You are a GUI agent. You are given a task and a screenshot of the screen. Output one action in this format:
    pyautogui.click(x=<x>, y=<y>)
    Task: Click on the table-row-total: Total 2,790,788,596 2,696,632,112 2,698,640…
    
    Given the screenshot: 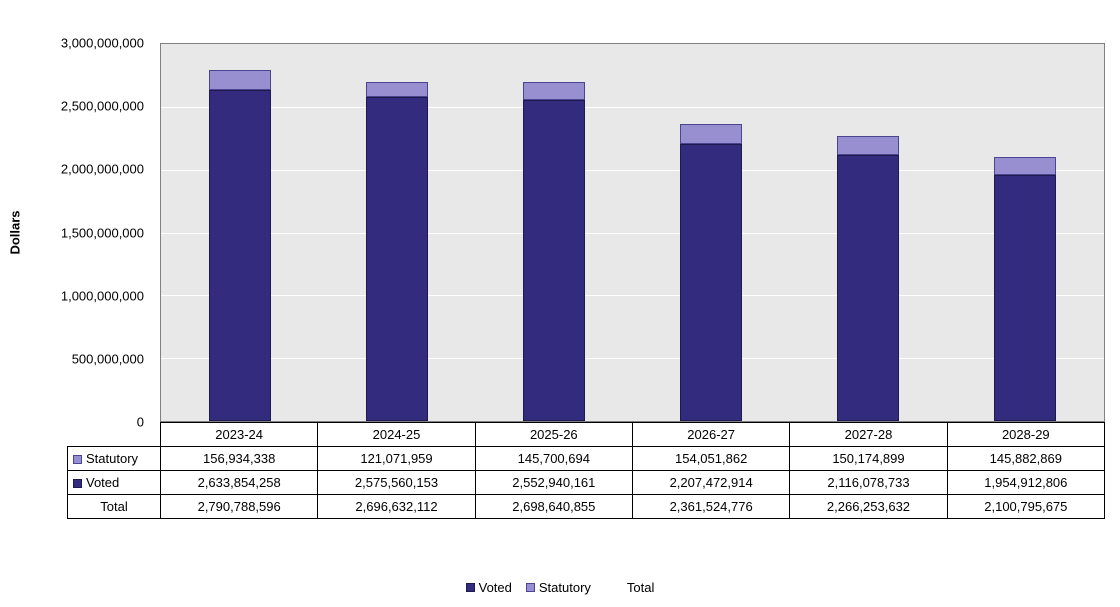 What is the action you would take?
    pyautogui.click(x=586, y=506)
    